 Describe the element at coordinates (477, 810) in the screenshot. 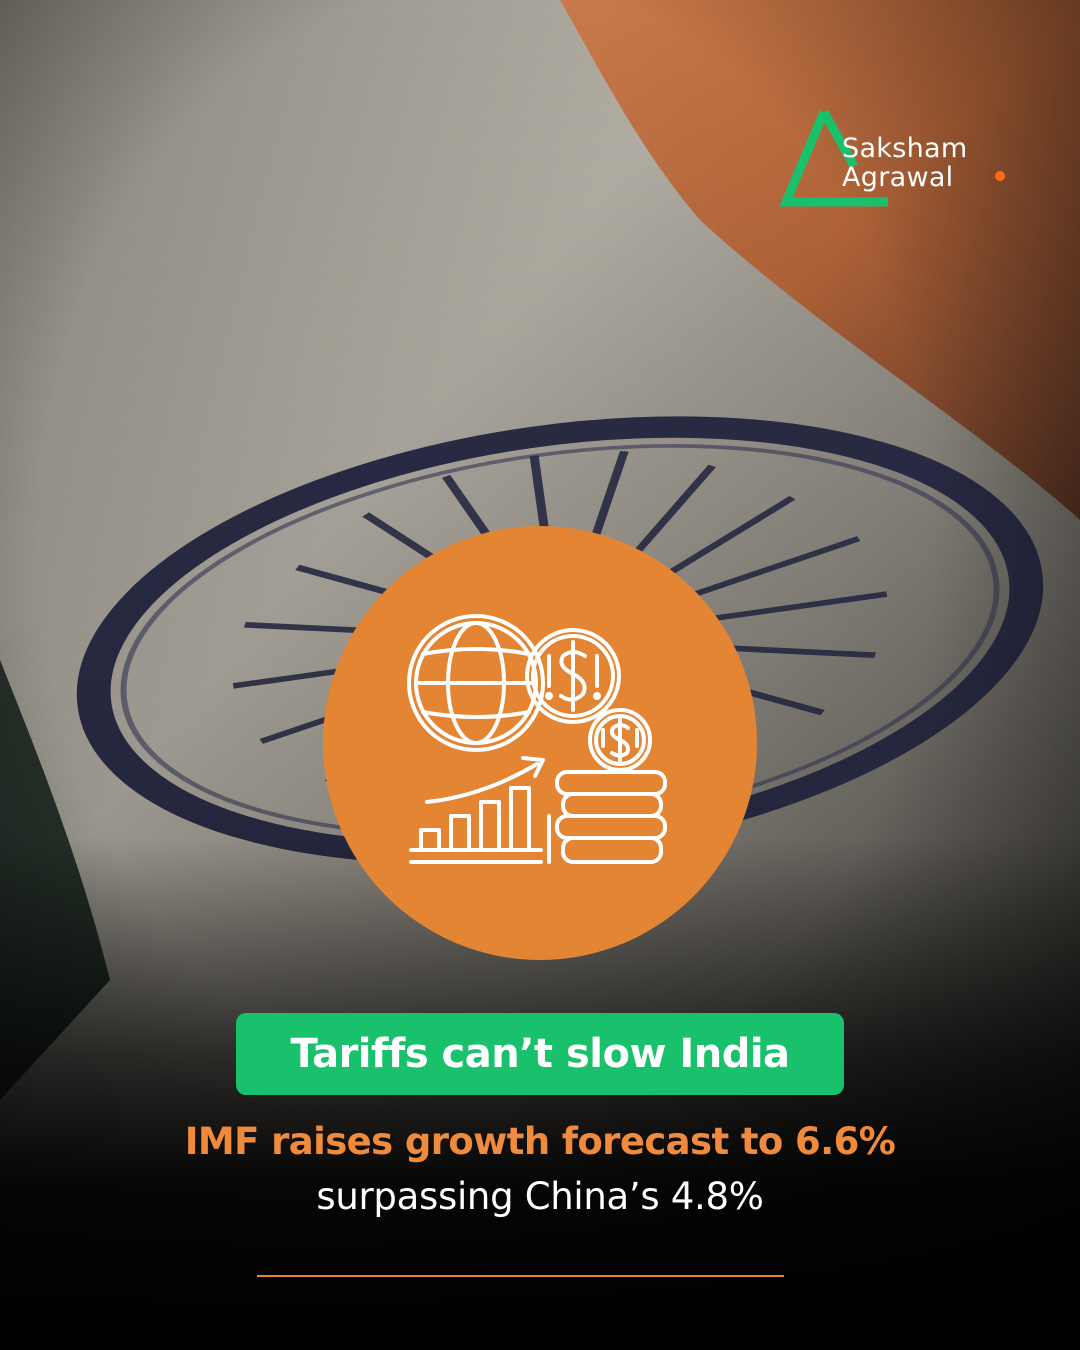

I see `bar-chart-growth-icon` at that location.